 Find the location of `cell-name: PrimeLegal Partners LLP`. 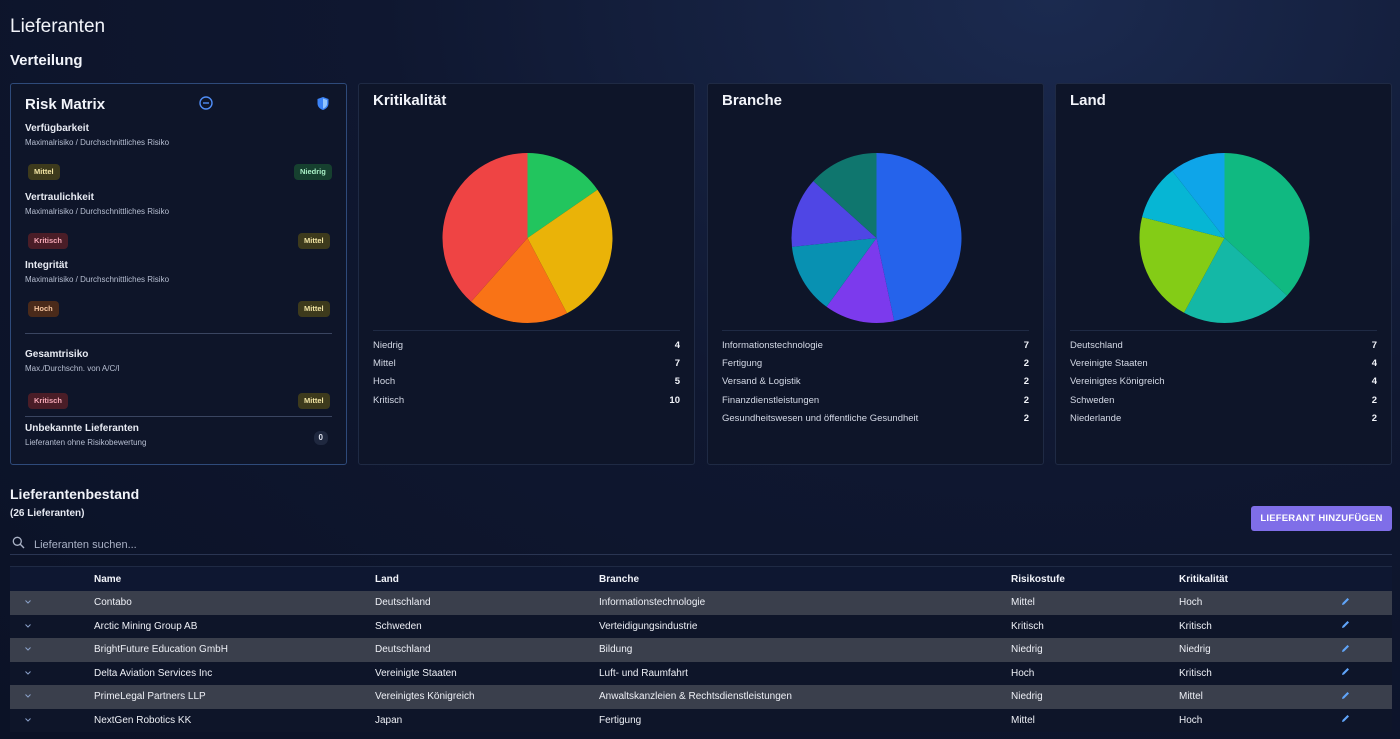

cell-name: PrimeLegal Partners LLP is located at coordinates (234, 696).